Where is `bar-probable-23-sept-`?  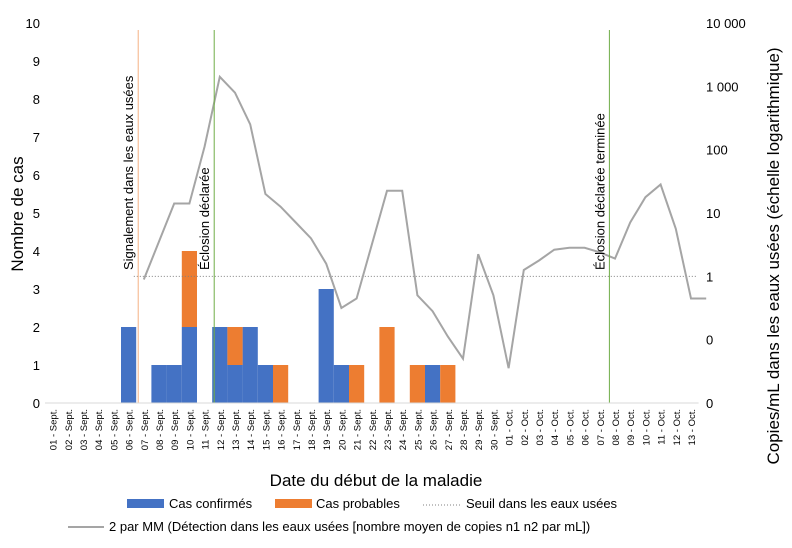
bar-probable-23-sept- is located at coordinates (387, 365).